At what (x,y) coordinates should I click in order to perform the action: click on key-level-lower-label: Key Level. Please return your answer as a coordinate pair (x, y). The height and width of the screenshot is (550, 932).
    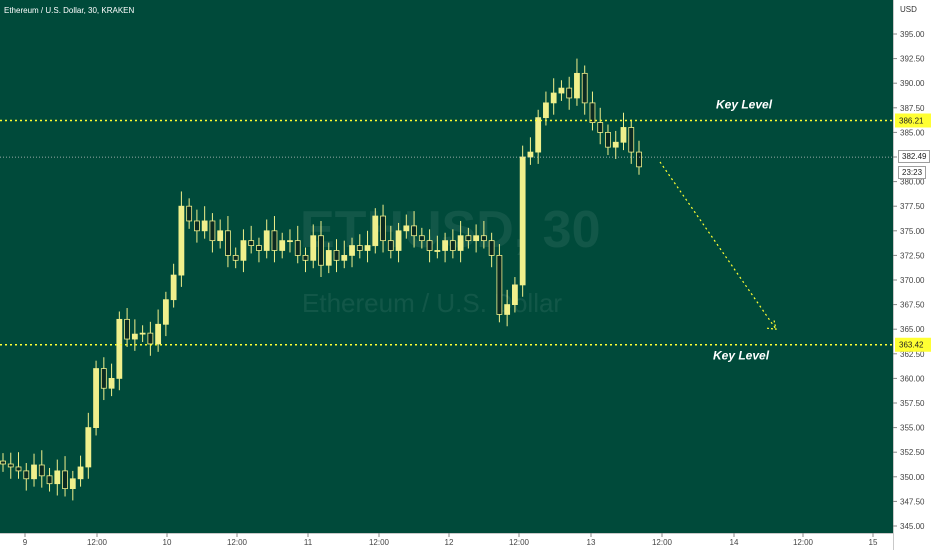
    Looking at the image, I should click on (741, 356).